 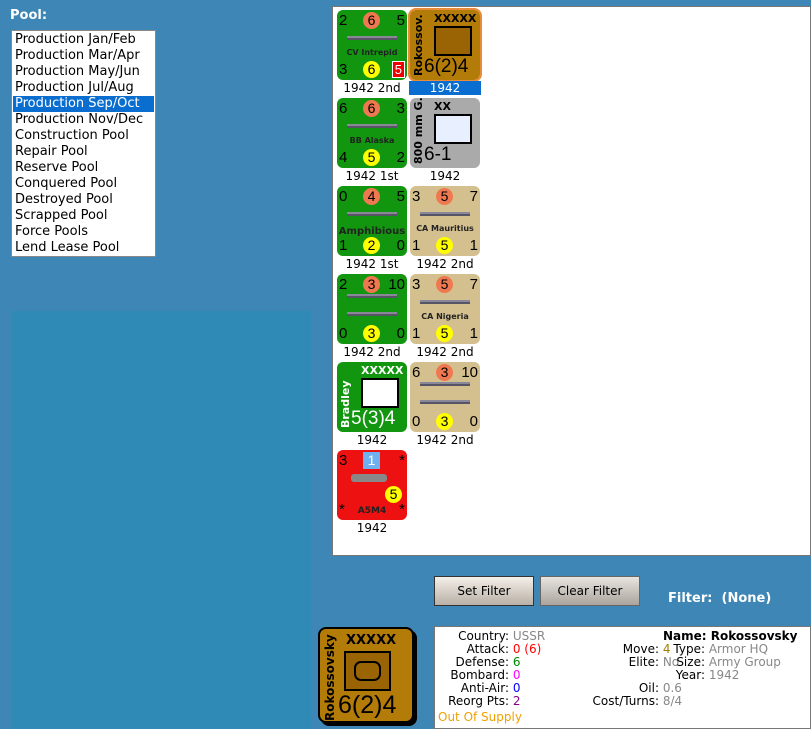 I want to click on bottom-left-value: *, so click(x=342, y=509).